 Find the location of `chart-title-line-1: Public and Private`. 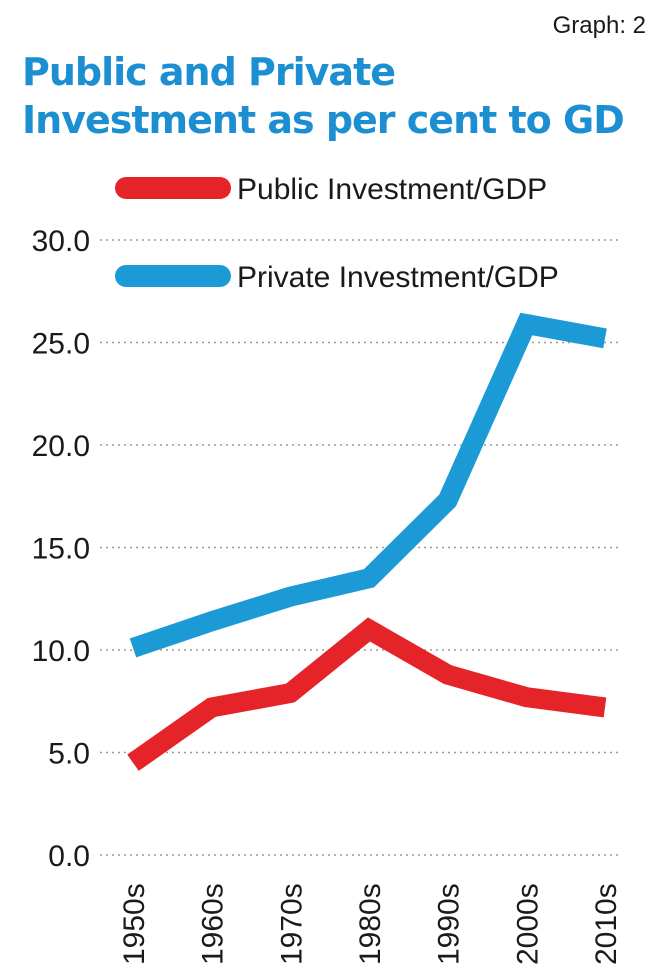

chart-title-line-1: Public and Private is located at coordinates (209, 72).